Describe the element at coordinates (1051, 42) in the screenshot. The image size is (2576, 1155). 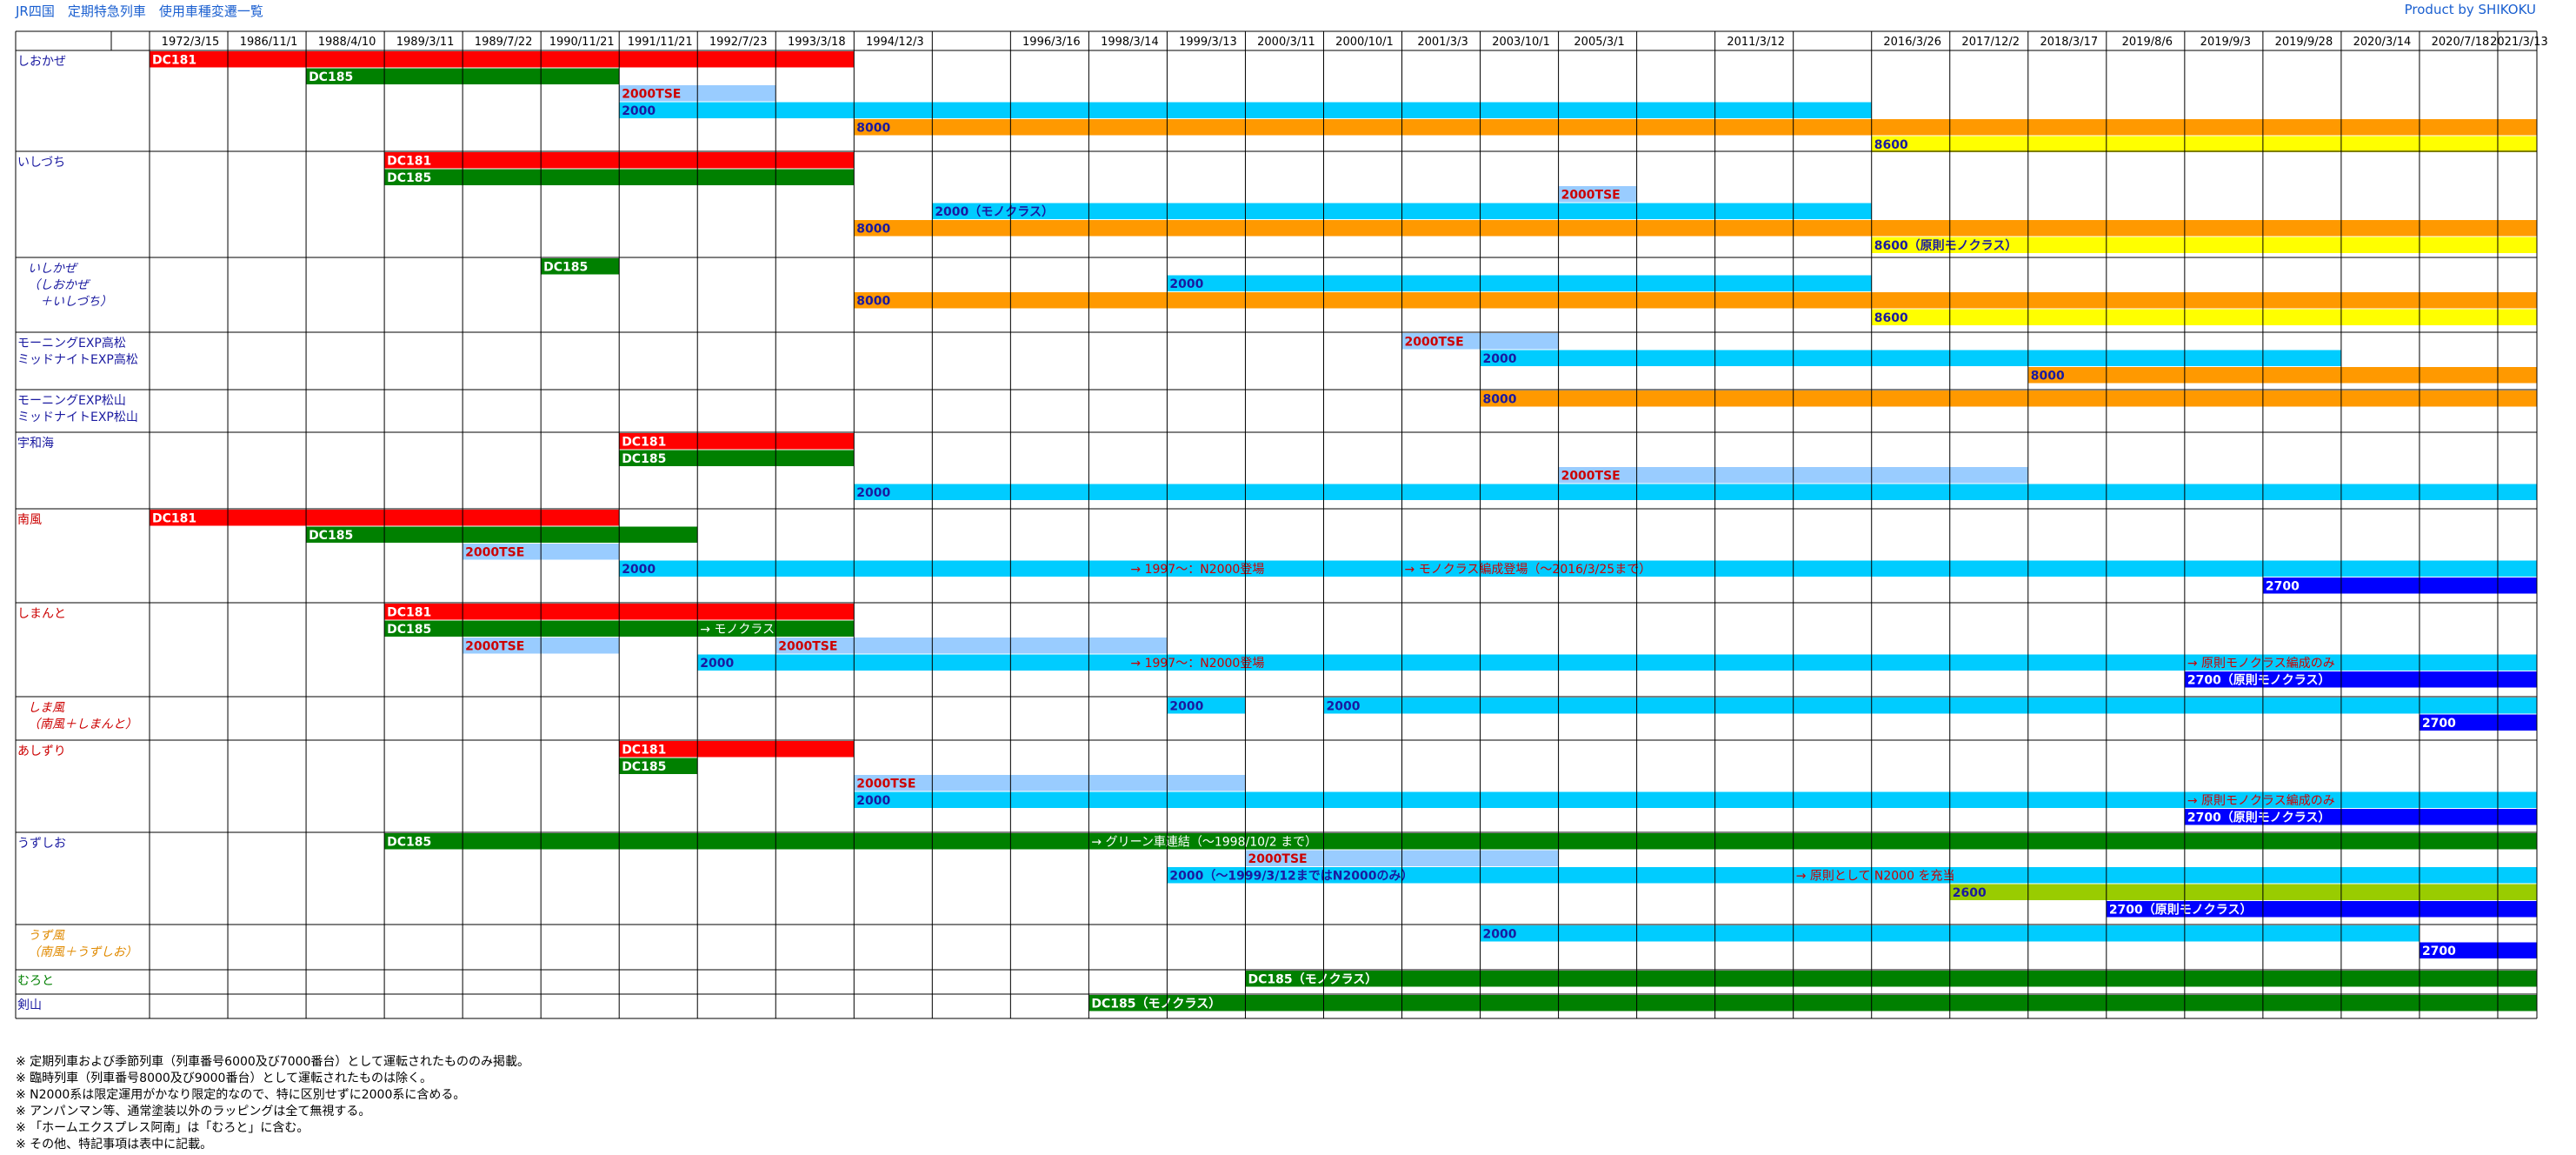
I see `column-date-label: 1996/3/16` at that location.